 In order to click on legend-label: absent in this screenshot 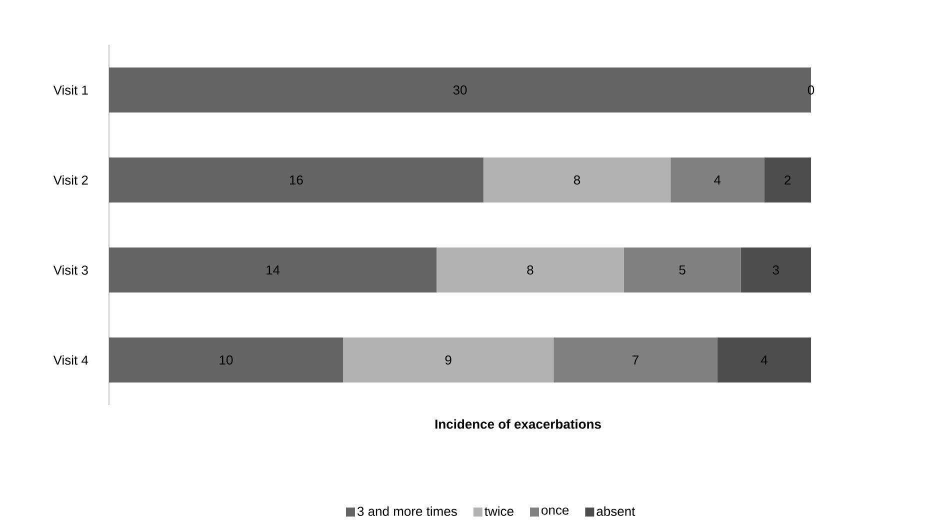, I will do `click(616, 511)`.